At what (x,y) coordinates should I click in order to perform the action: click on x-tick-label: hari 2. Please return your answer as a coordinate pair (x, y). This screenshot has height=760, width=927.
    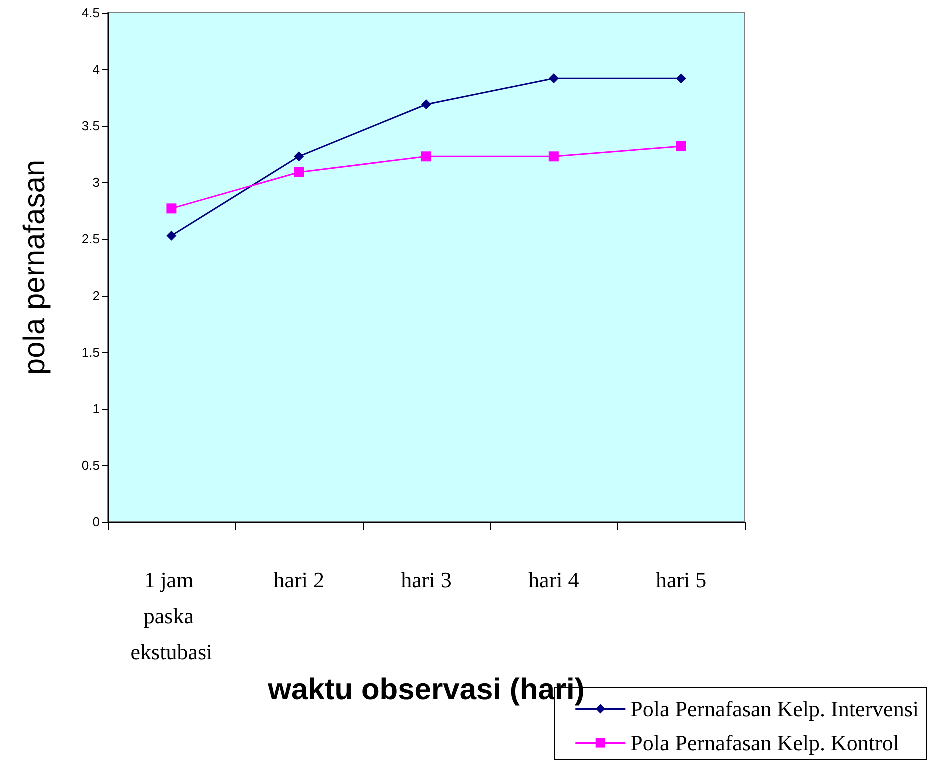
    Looking at the image, I should click on (299, 580).